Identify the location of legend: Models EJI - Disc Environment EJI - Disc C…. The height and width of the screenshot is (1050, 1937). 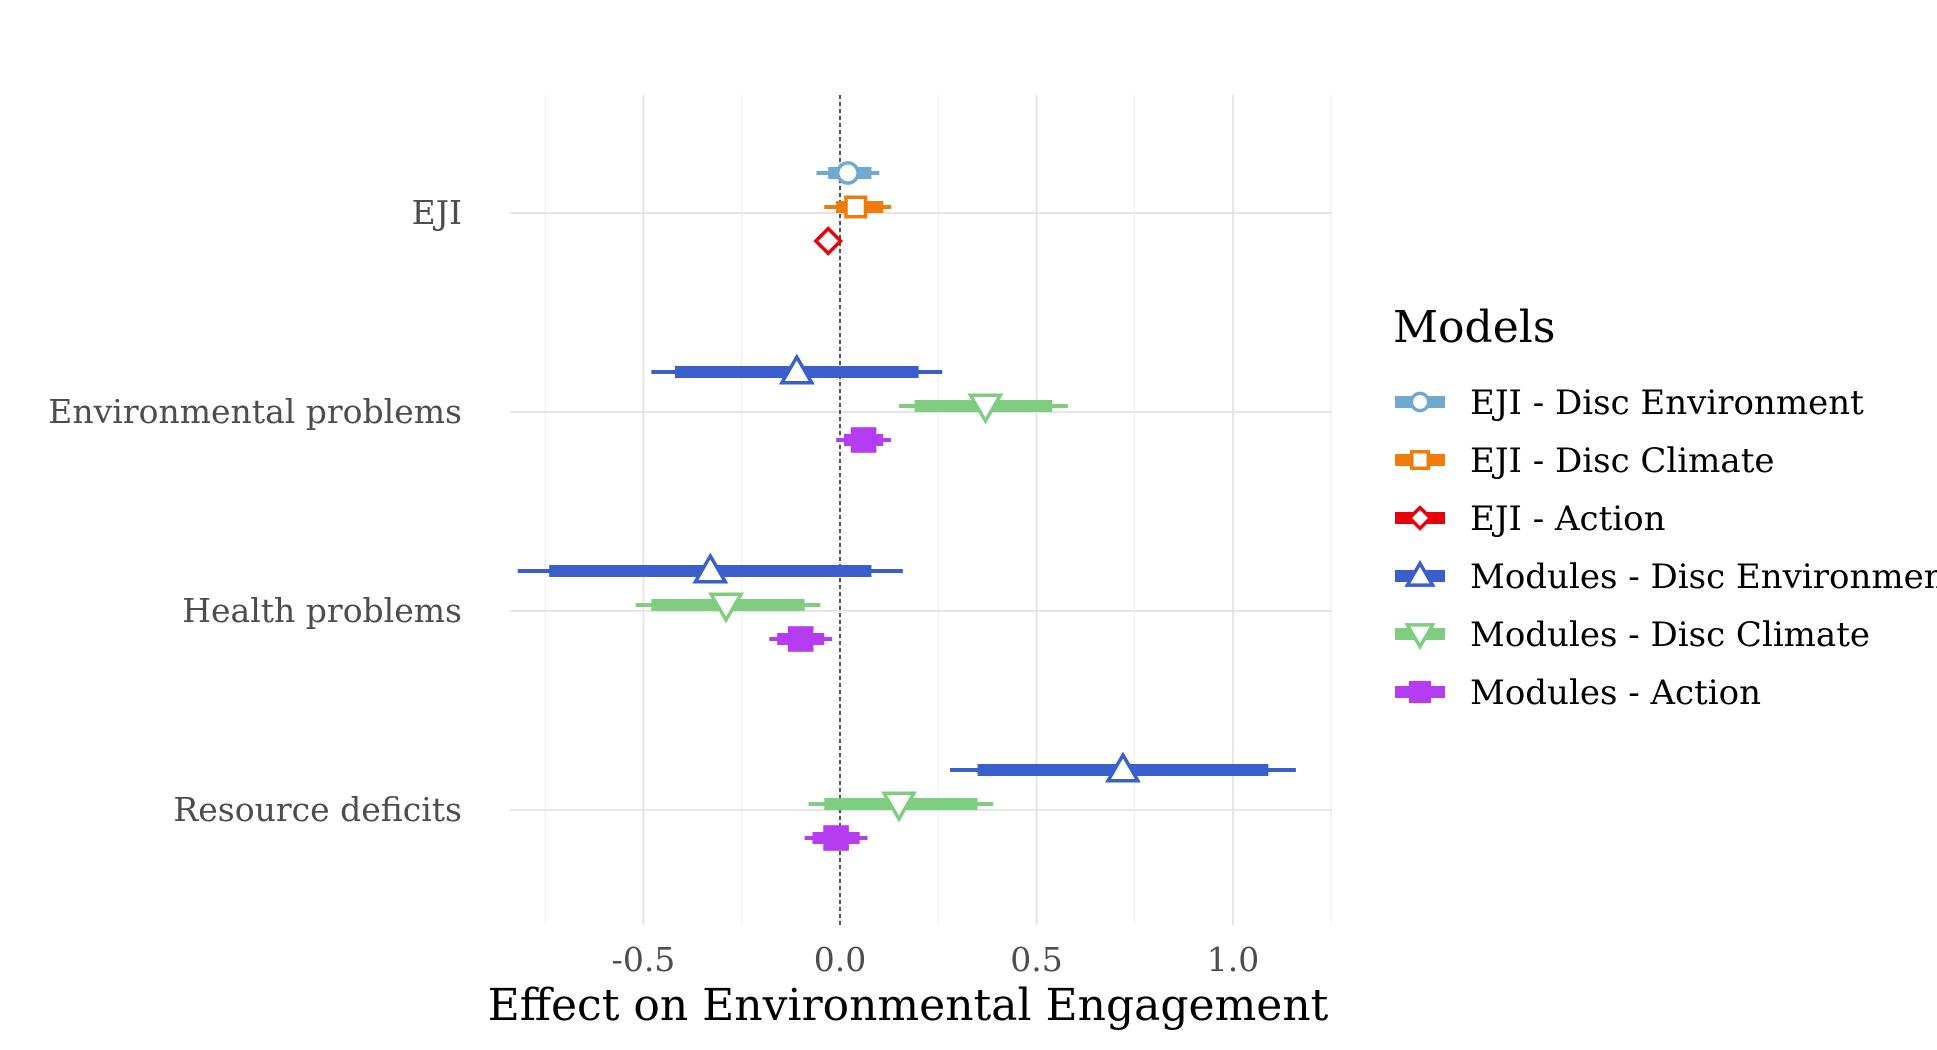
(1665, 507).